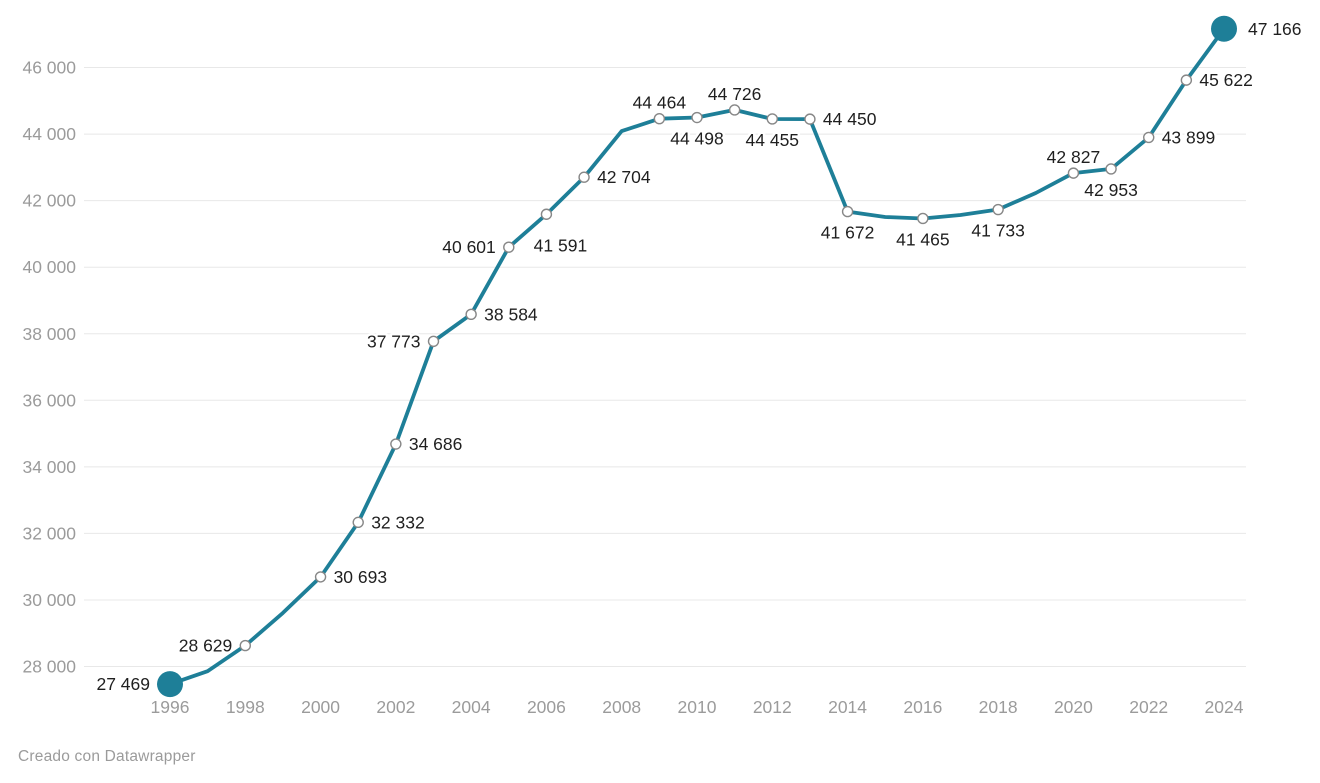  What do you see at coordinates (123, 684) in the screenshot?
I see `data-point-label-1996: 27 469` at bounding box center [123, 684].